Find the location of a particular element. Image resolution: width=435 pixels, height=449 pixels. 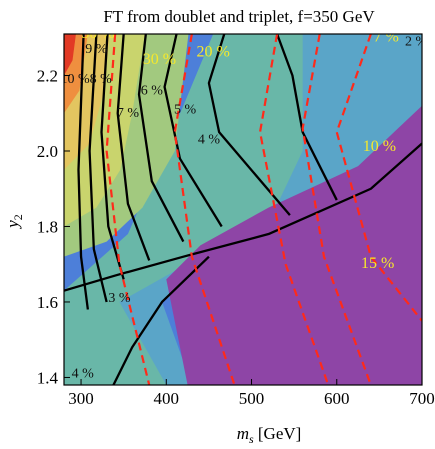

y-axis-ticks: 1.4 1.6 1.8 2.0 2.2 is located at coordinates (53, 227).